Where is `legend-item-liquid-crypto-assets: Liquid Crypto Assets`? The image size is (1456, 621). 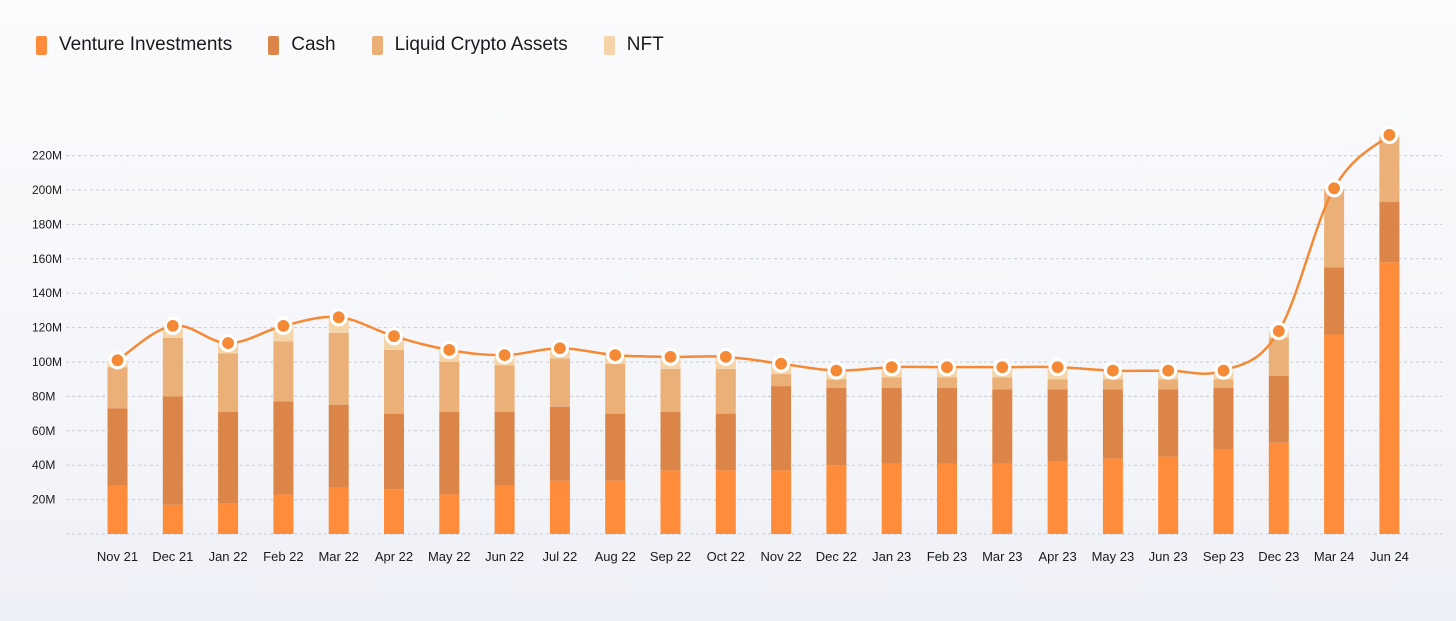
legend-item-liquid-crypto-assets: Liquid Crypto Assets is located at coordinates (469, 45).